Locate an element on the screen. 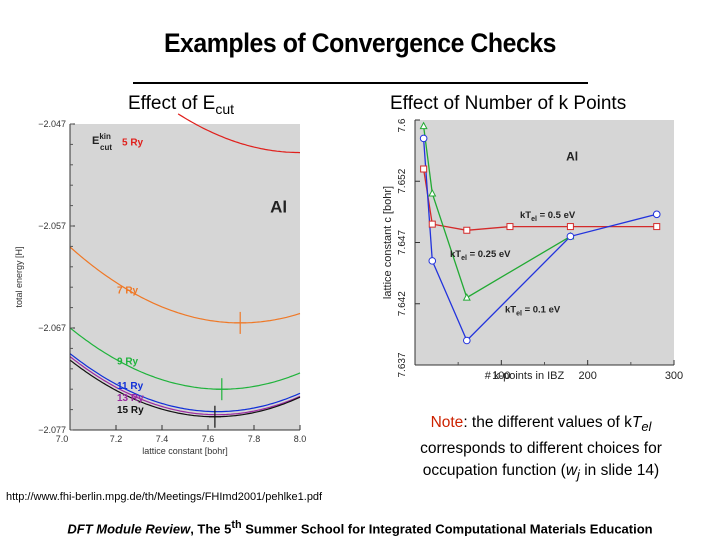 The height and width of the screenshot is (540, 720). kpoints-heading: Effect of Number of k Points is located at coordinates (508, 103).